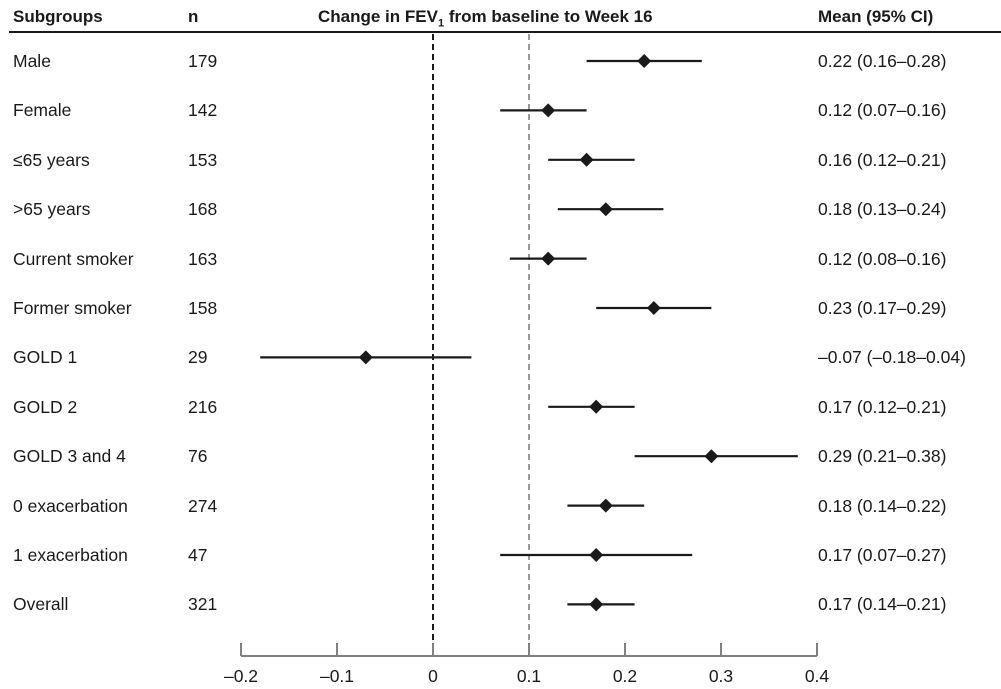  I want to click on row-n: 158, so click(203, 308).